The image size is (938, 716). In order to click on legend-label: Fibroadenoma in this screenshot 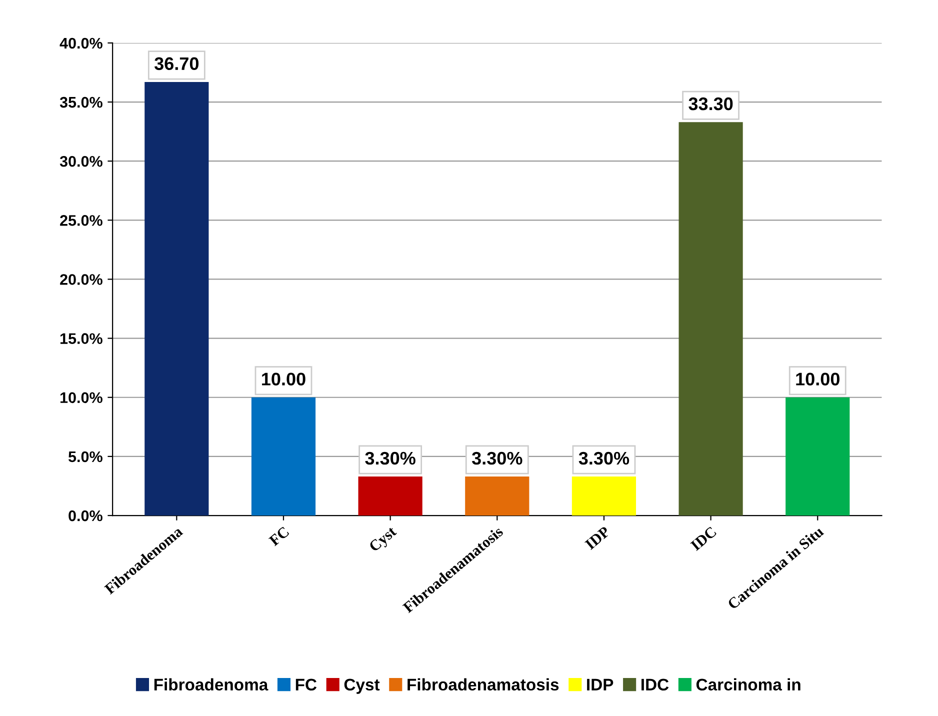, I will do `click(211, 684)`.